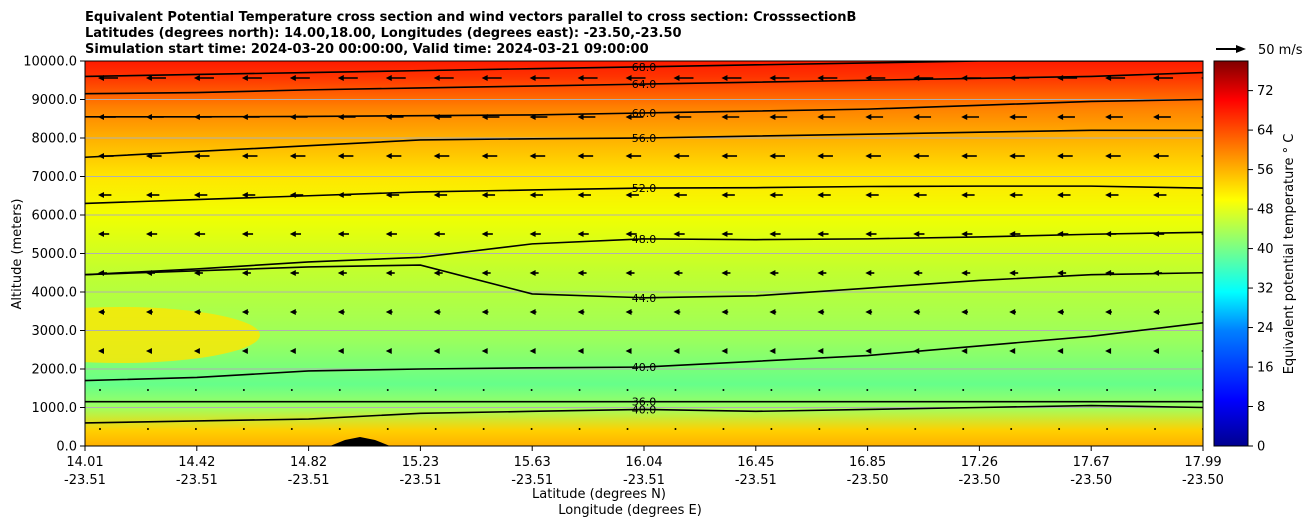 The image size is (1308, 526). What do you see at coordinates (1289, 254) in the screenshot?
I see `colorbar-label: Equivalent potential temperature ° C` at bounding box center [1289, 254].